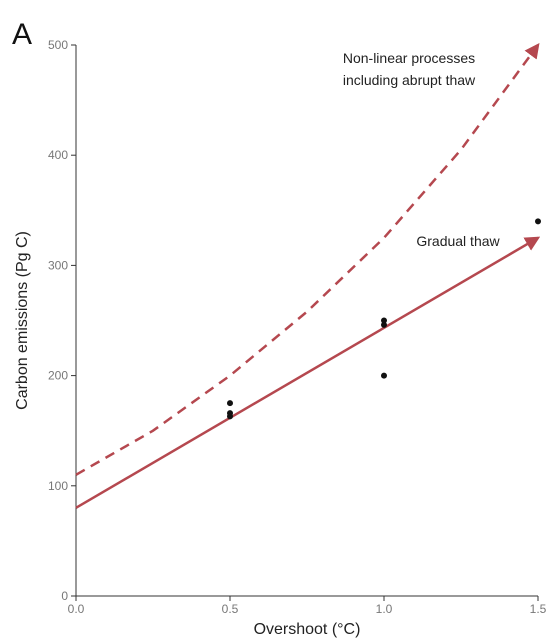 This screenshot has width=547, height=642. What do you see at coordinates (62, 320) in the screenshot?
I see `y-ticks: 0 100 200 300 400 500` at bounding box center [62, 320].